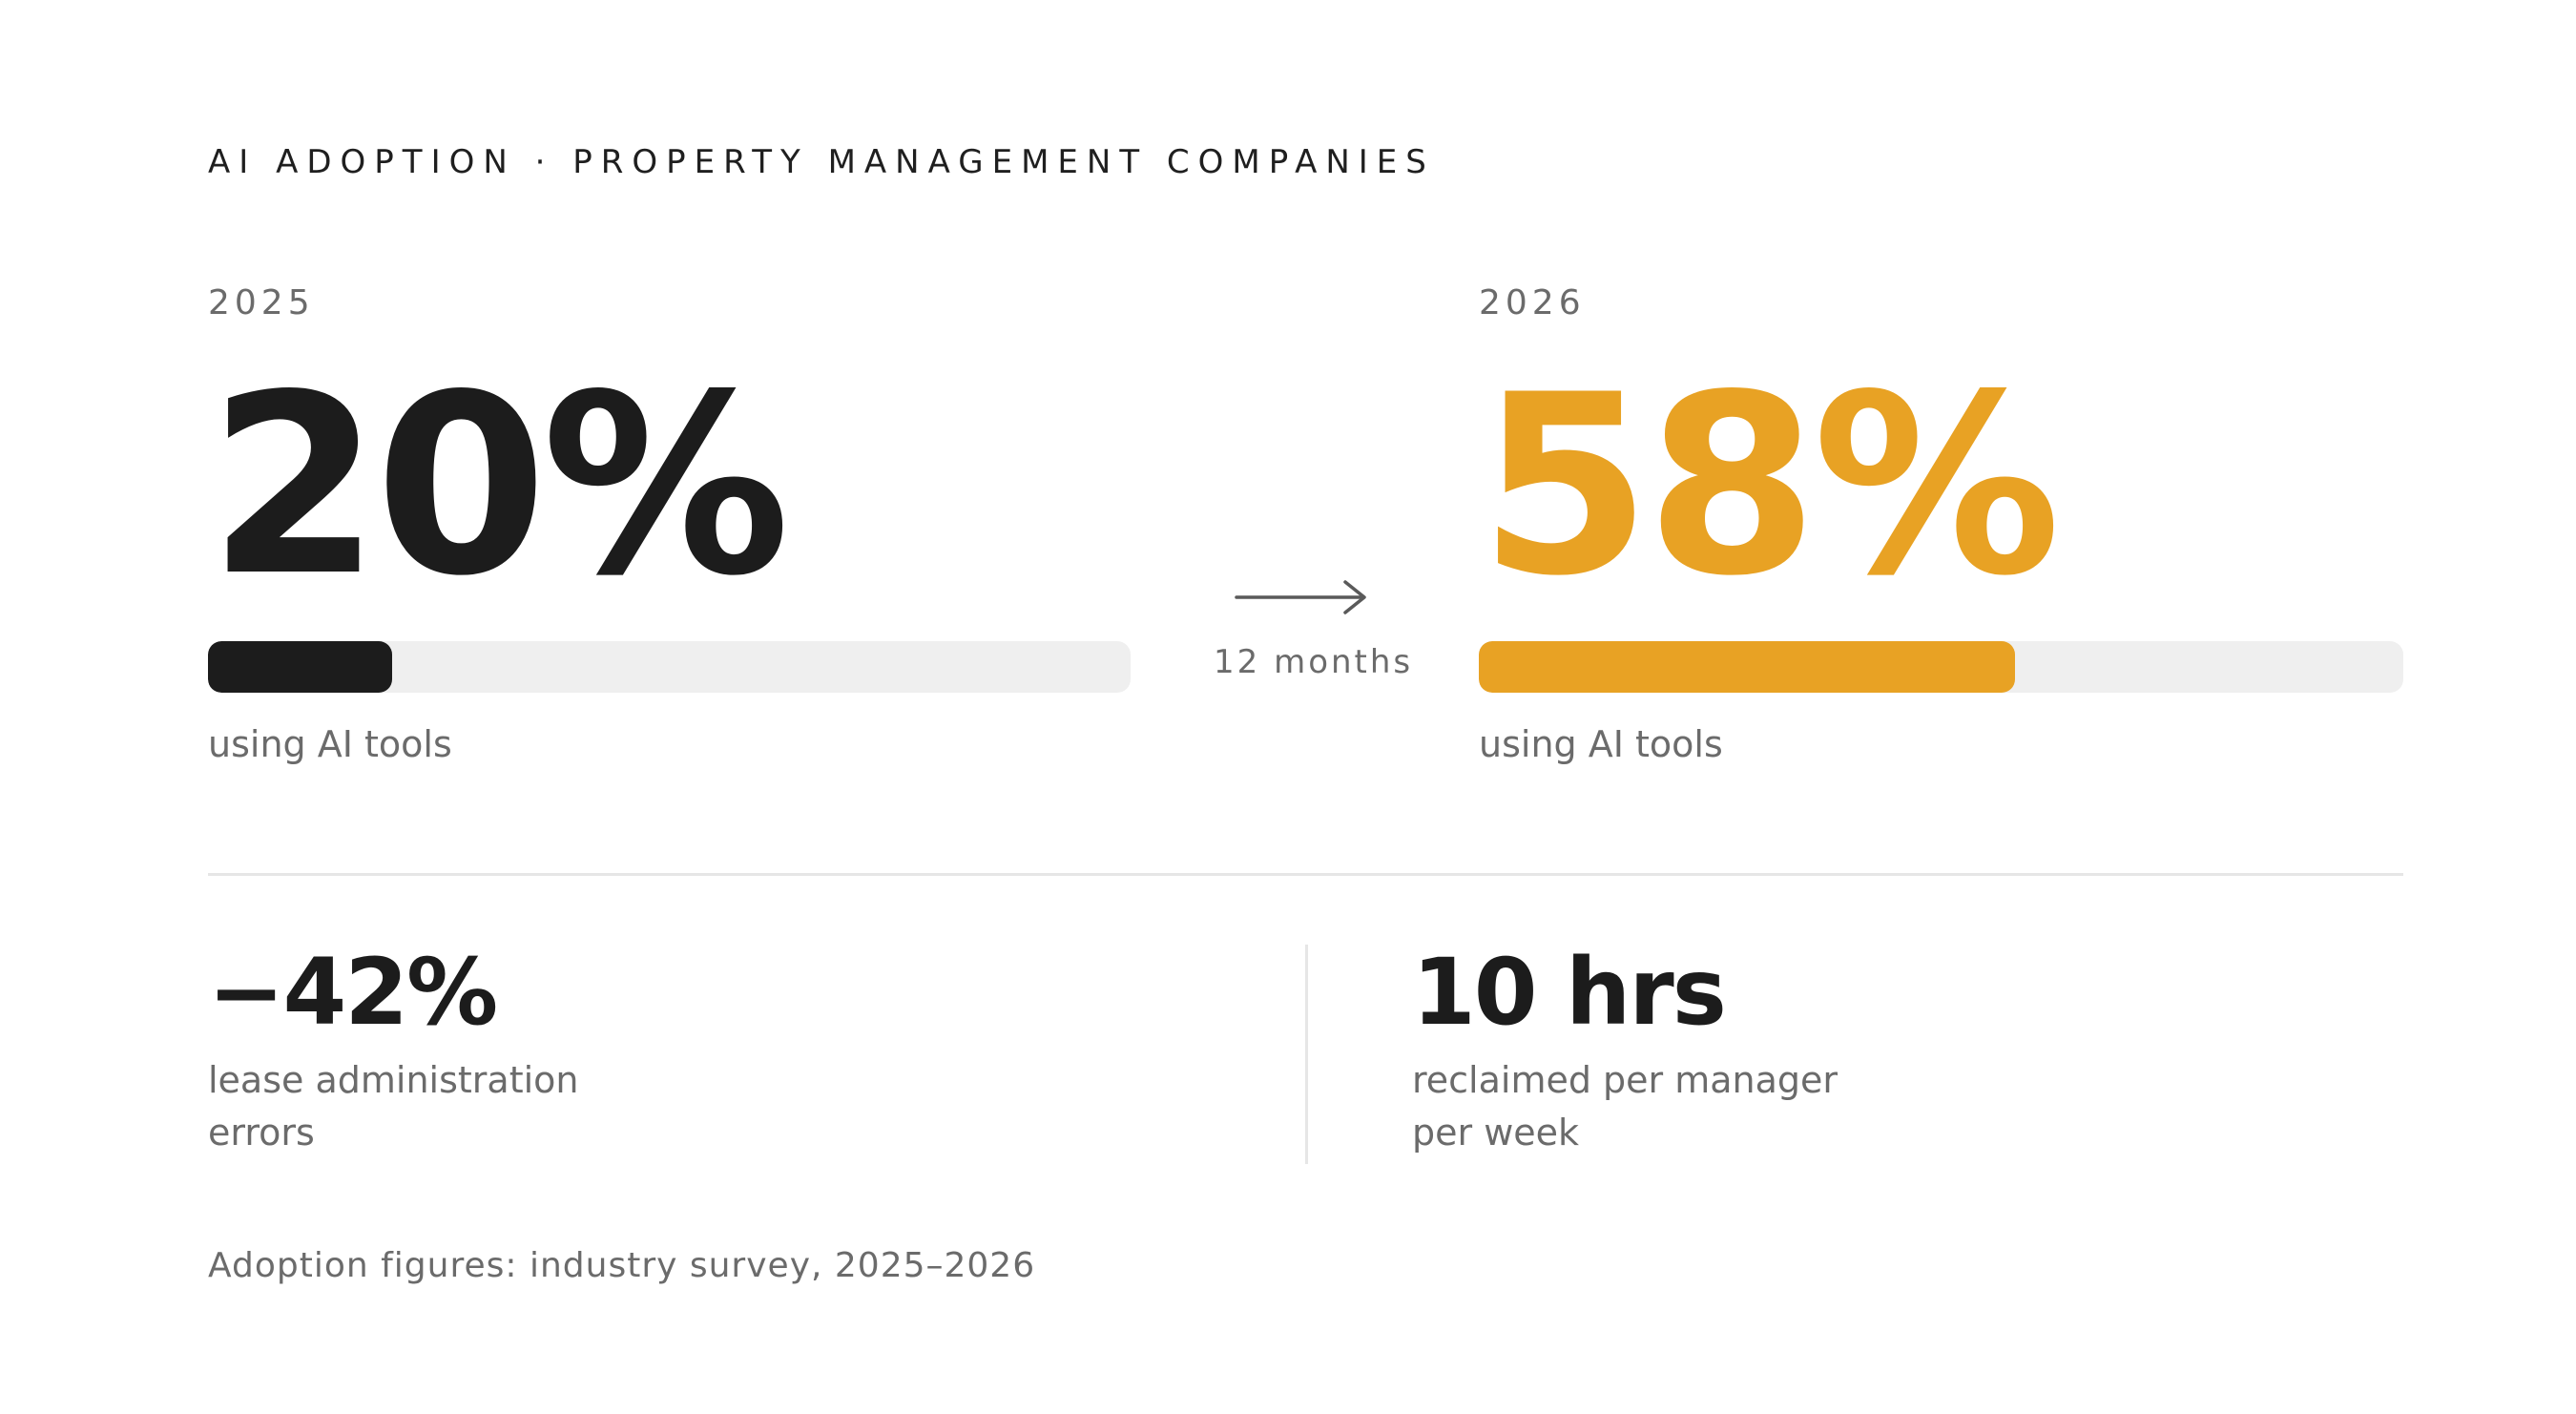 This screenshot has width=2576, height=1414. Describe the element at coordinates (261, 303) in the screenshot. I see `year-label: 2025` at that location.